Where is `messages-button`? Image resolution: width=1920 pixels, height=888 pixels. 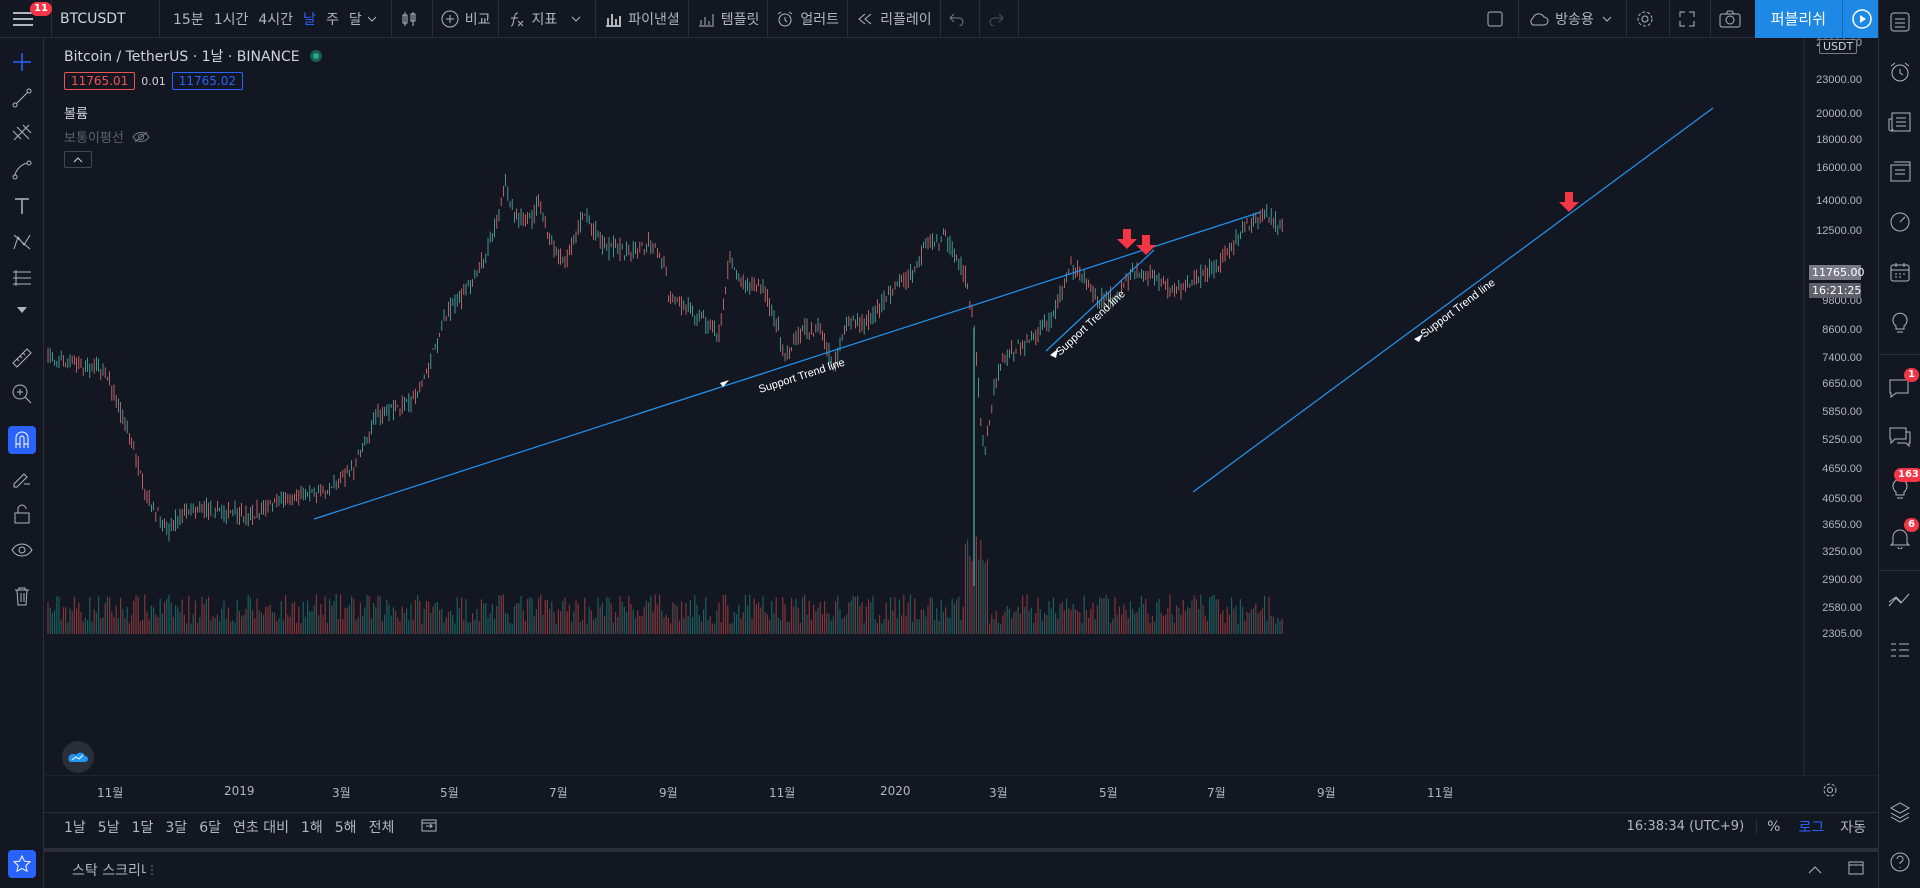
messages-button is located at coordinates (1900, 436).